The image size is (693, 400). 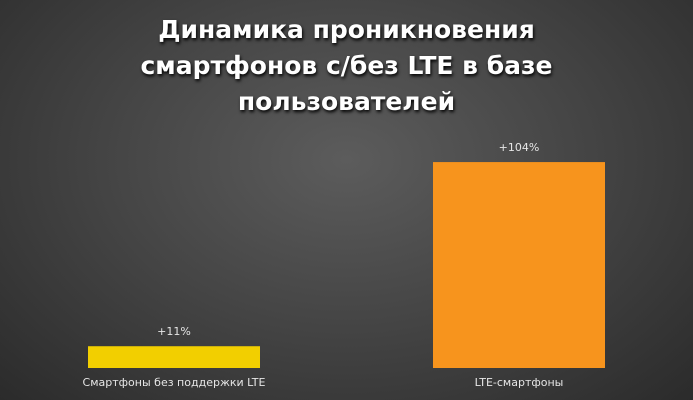 What do you see at coordinates (519, 382) in the screenshot?
I see `x-tick-label: LTE-смартфоны` at bounding box center [519, 382].